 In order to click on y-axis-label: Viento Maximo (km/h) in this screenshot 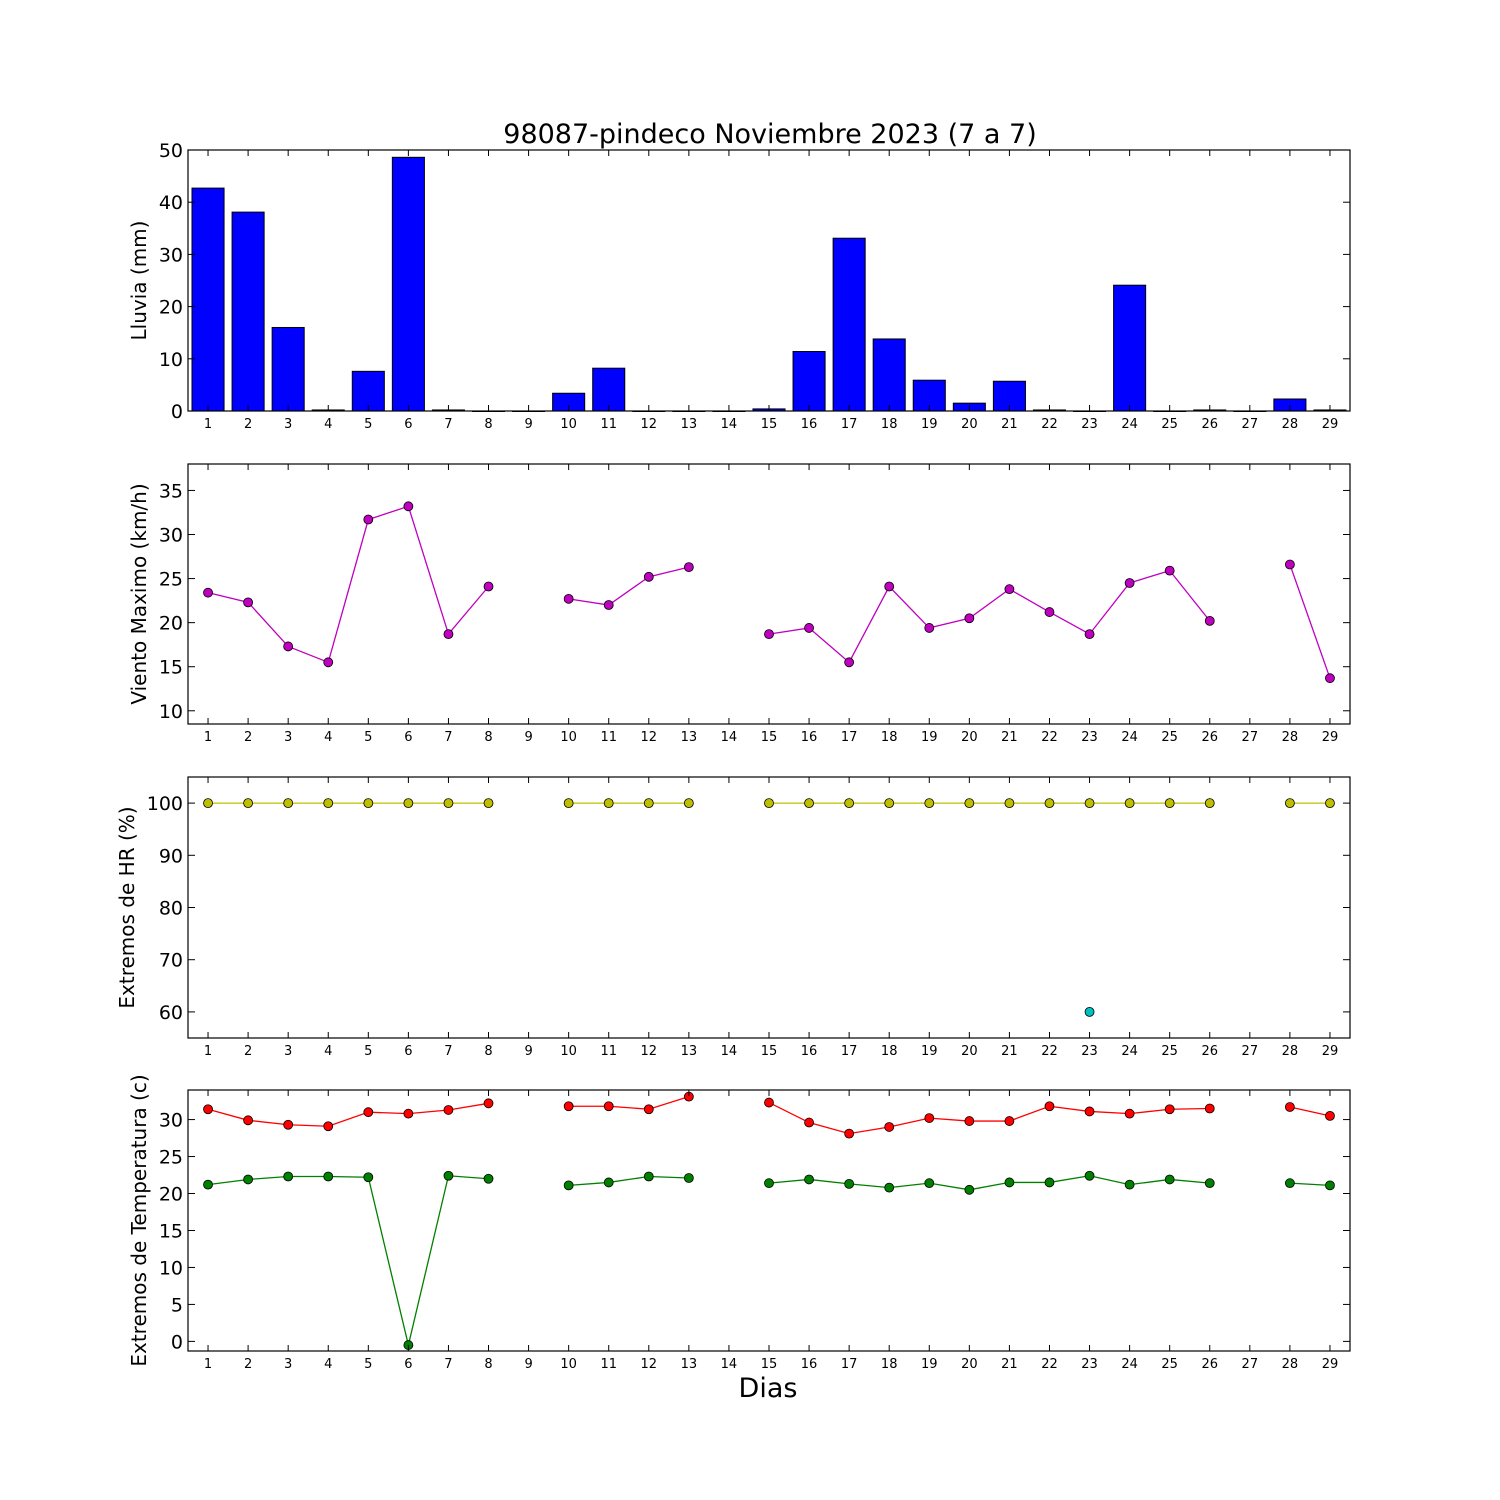, I will do `click(139, 593)`.